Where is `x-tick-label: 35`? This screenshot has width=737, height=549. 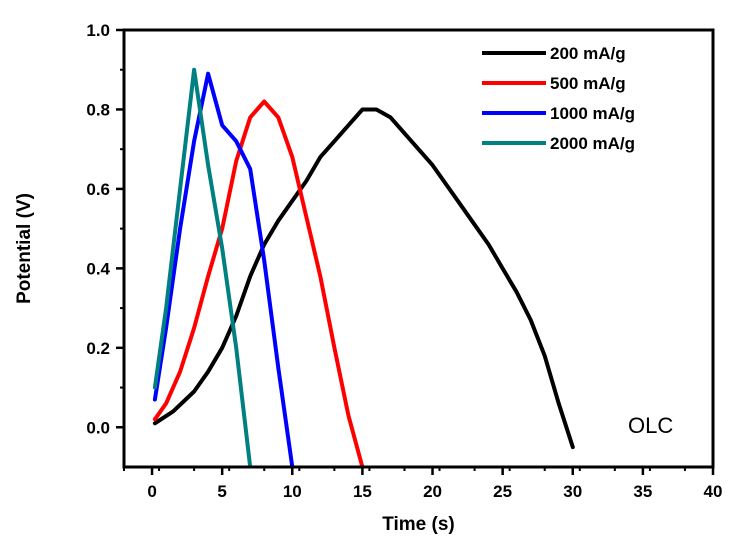
x-tick-label: 35 is located at coordinates (642, 491).